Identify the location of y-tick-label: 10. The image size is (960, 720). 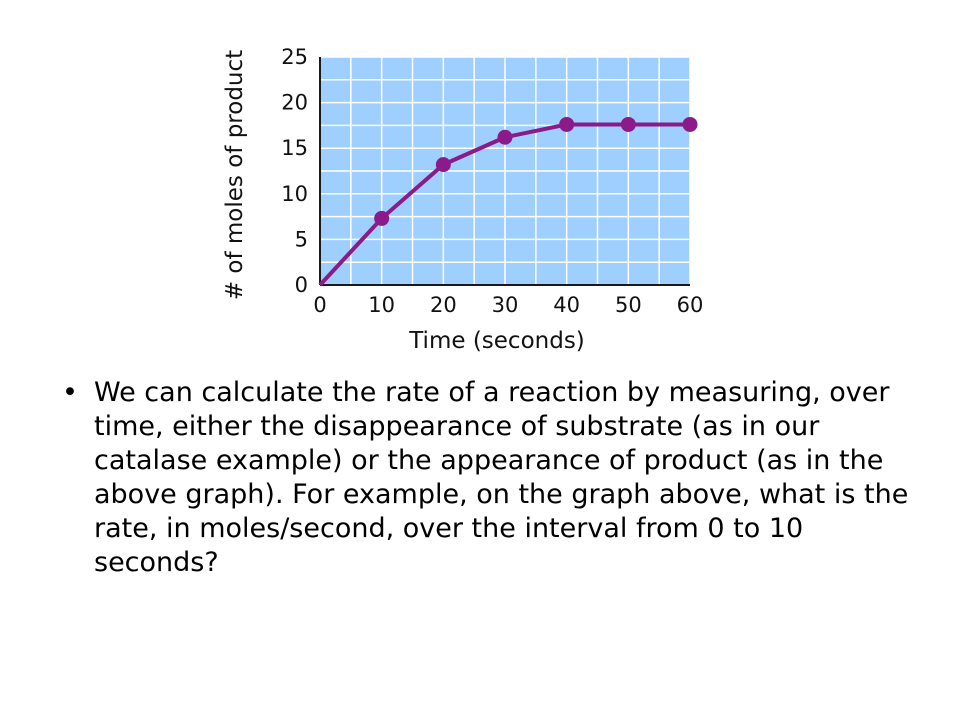
(294, 194).